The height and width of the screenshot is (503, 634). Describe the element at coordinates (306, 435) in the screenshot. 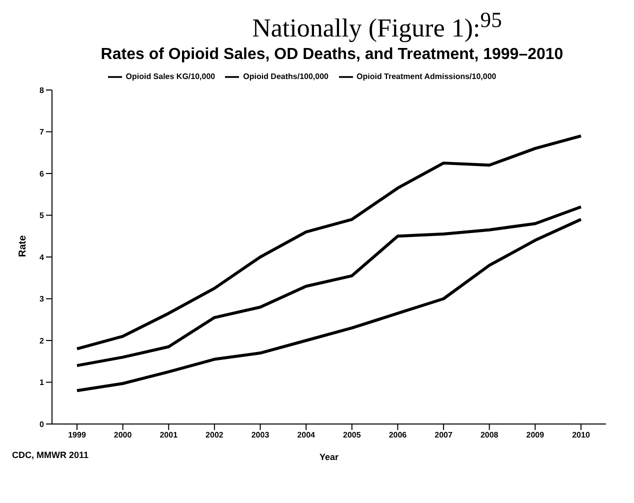

I see `x-tick-label: 2004` at that location.